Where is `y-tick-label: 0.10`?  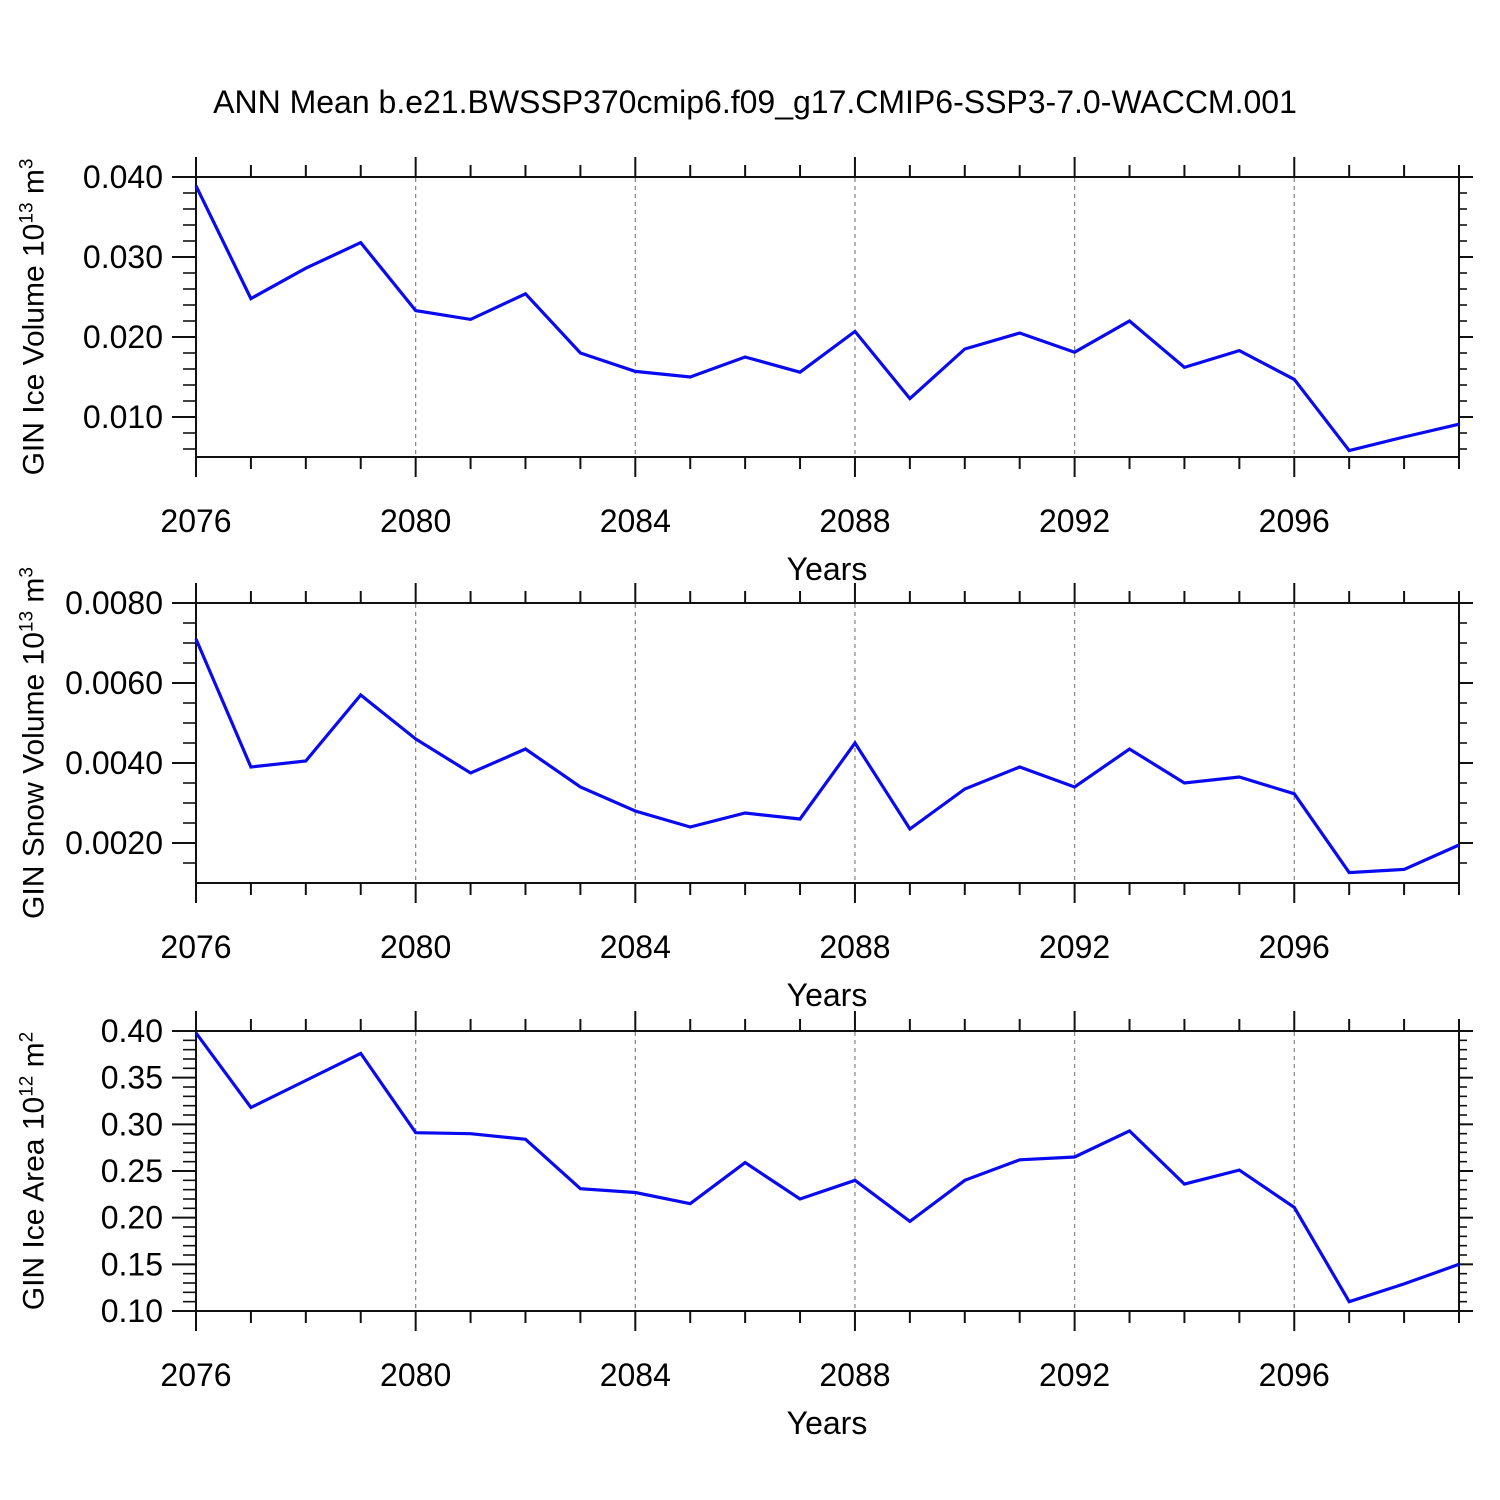
y-tick-label: 0.10 is located at coordinates (132, 1311).